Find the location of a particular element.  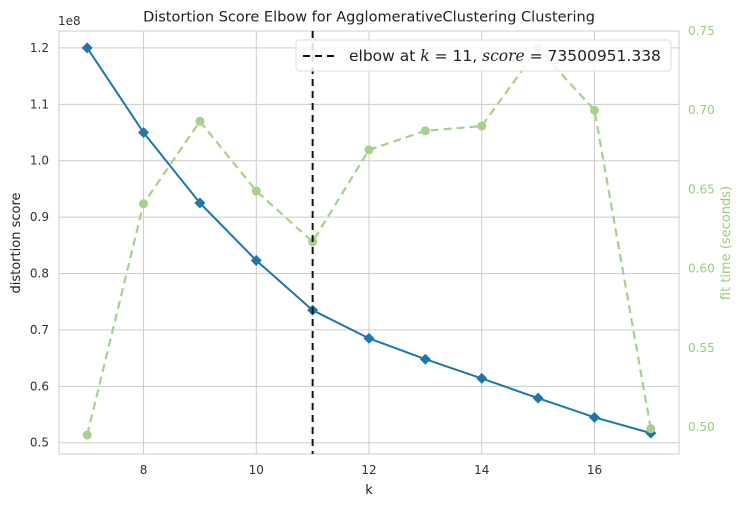

y-tick-label: 1.0 is located at coordinates (39, 161).